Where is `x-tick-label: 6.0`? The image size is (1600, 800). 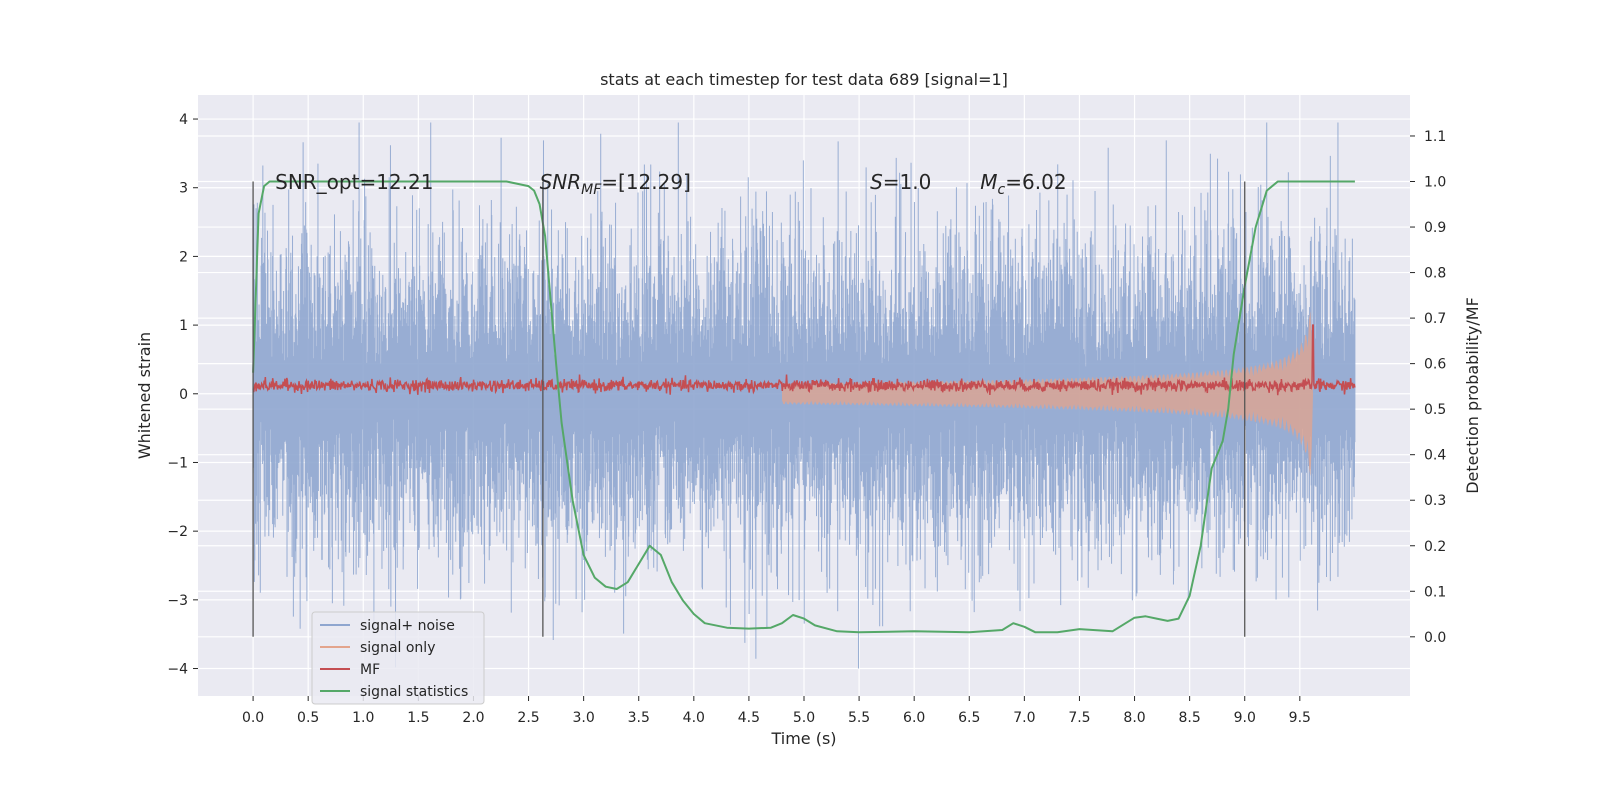
x-tick-label: 6.0 is located at coordinates (914, 718).